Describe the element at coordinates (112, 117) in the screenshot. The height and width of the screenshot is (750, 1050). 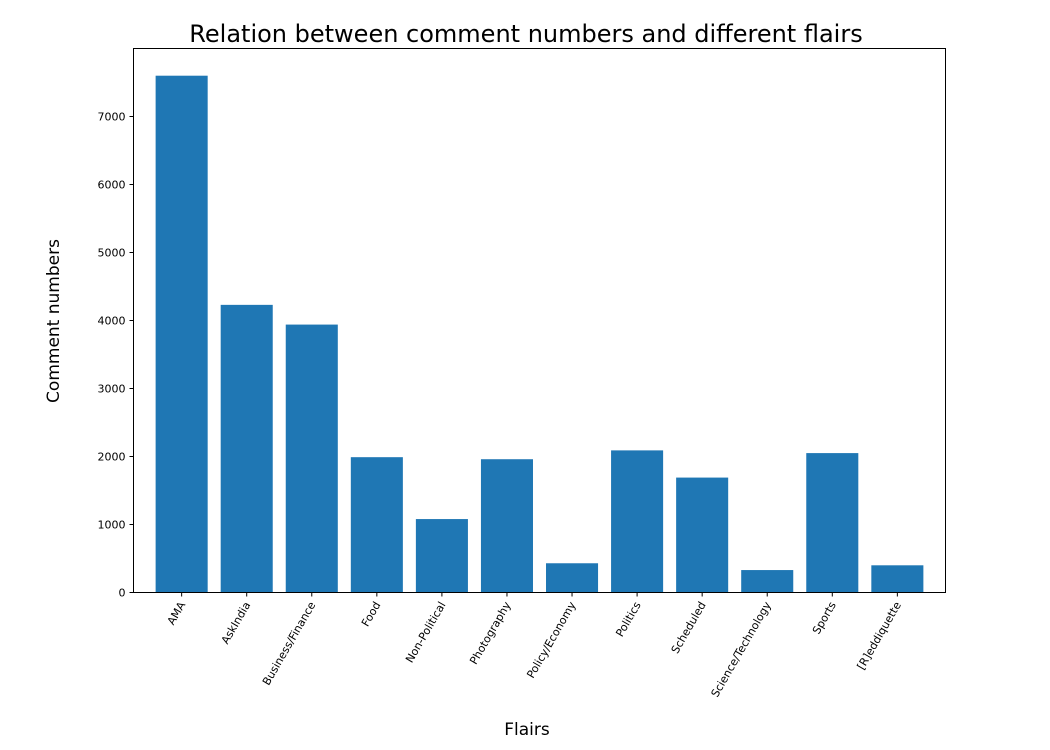
I see `y-tick-label: 7000` at that location.